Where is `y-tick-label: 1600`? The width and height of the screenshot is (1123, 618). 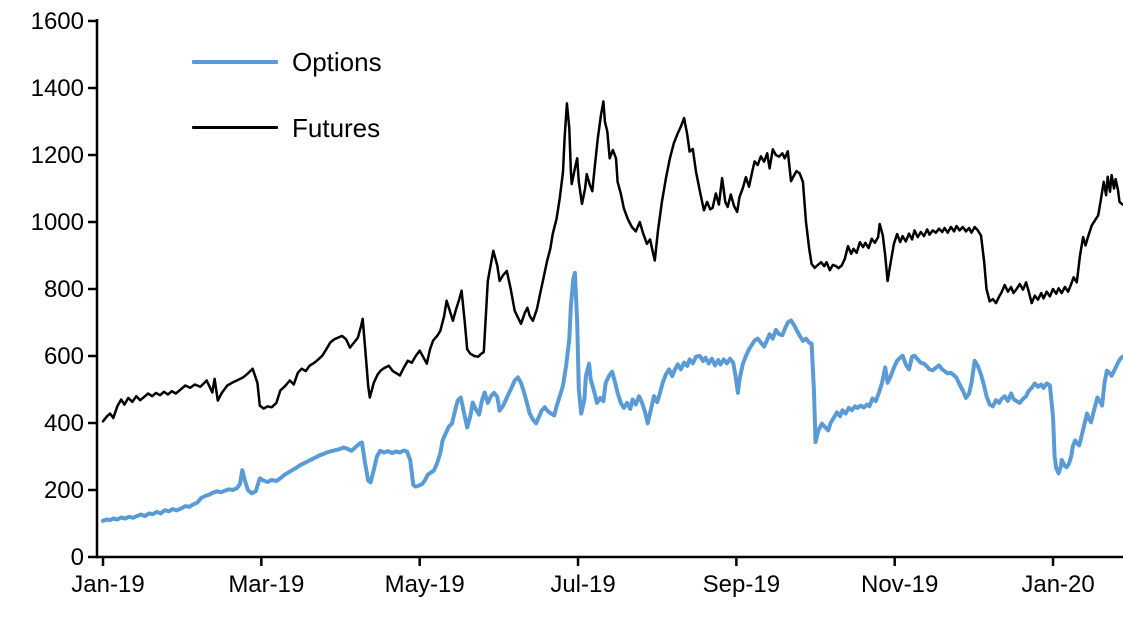 y-tick-label: 1600 is located at coordinates (57, 21).